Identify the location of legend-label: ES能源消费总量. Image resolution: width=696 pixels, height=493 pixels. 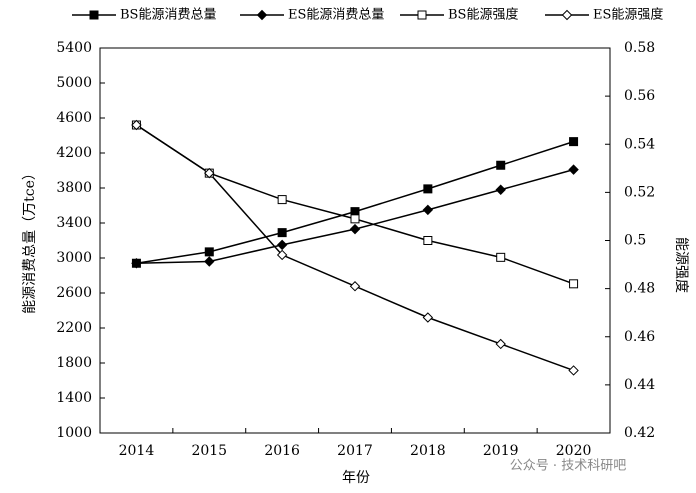
(336, 15).